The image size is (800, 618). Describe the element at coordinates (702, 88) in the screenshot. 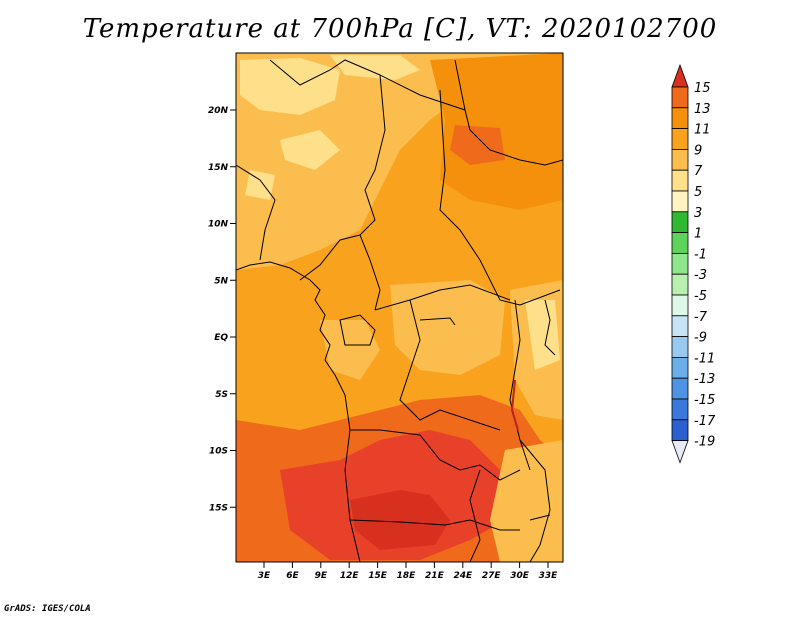

I see `colorbar-label: 15` at that location.